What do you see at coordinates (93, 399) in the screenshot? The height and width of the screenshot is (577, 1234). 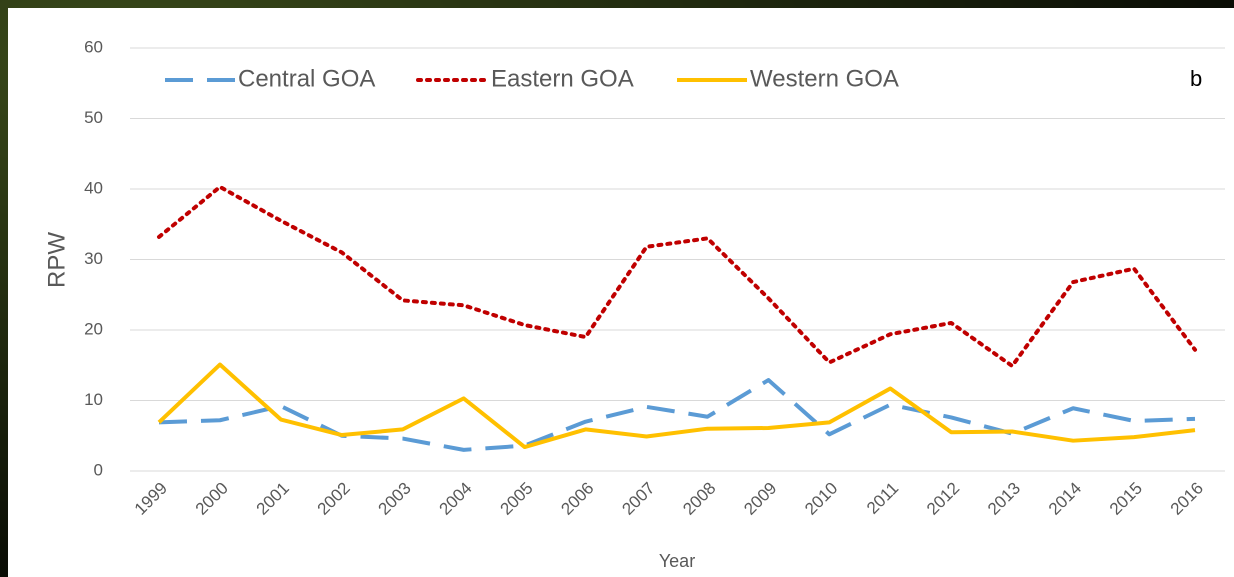 I see `y-tick-label: 10` at bounding box center [93, 399].